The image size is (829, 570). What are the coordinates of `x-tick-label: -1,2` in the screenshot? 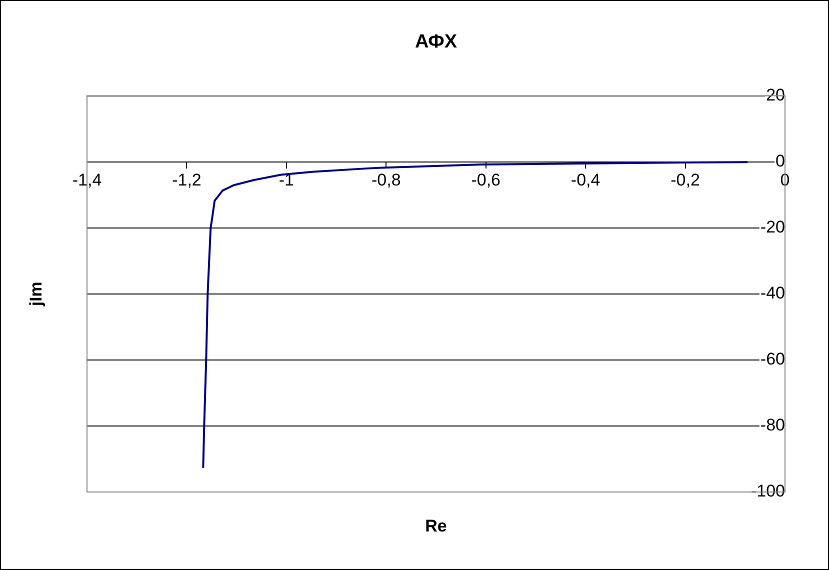 It's located at (187, 180).